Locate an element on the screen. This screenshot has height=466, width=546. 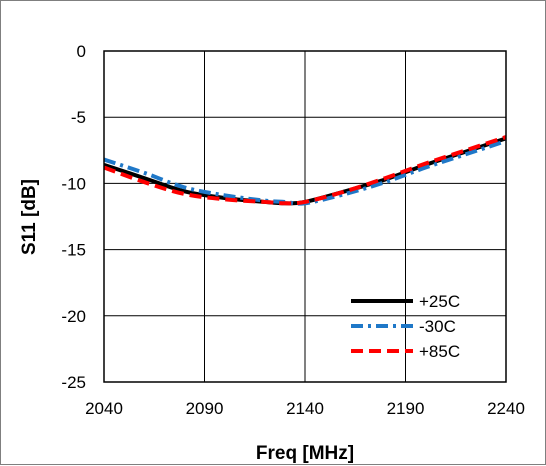
y-axis-title: S11 [dB] is located at coordinates (29, 217).